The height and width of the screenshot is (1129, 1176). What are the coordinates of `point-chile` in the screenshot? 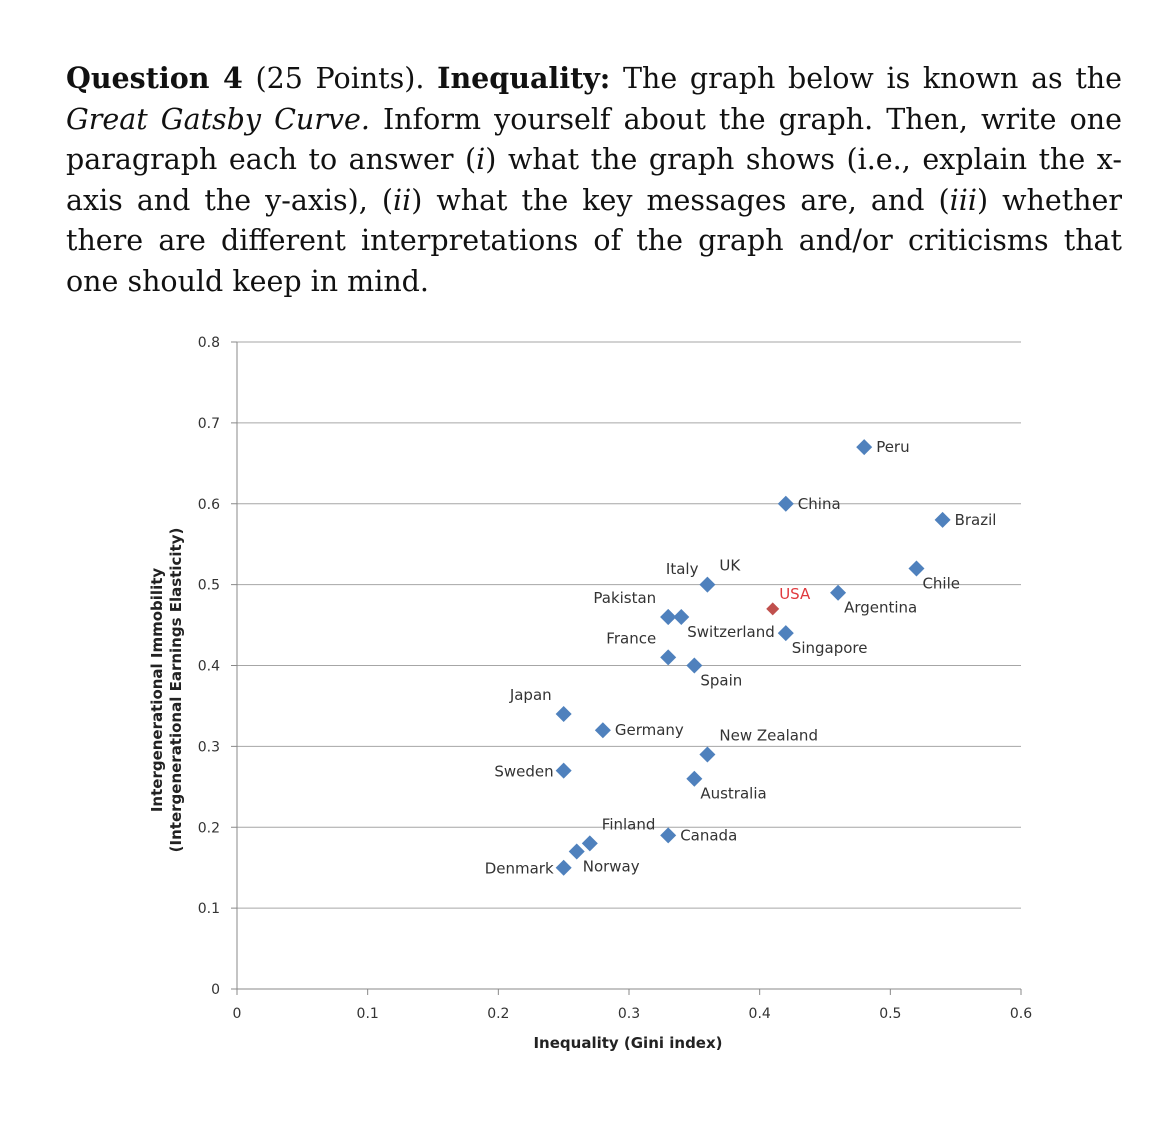 It's located at (916, 568).